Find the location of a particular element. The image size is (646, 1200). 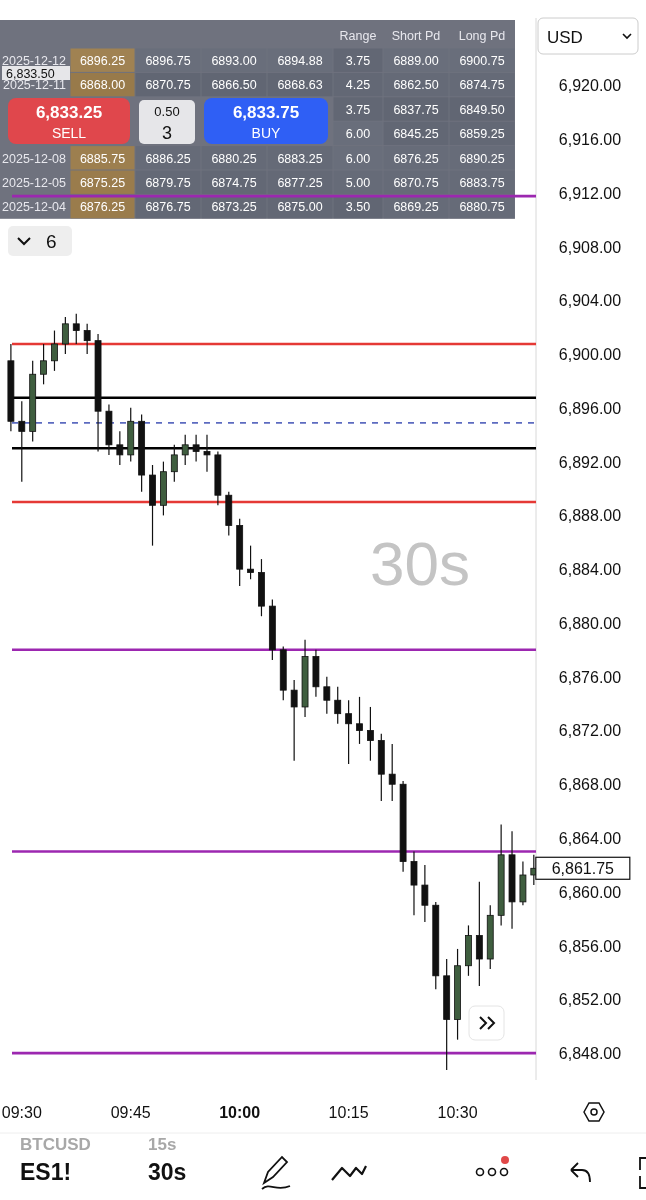

x-tick-label: Short Pd is located at coordinates (416, 36).